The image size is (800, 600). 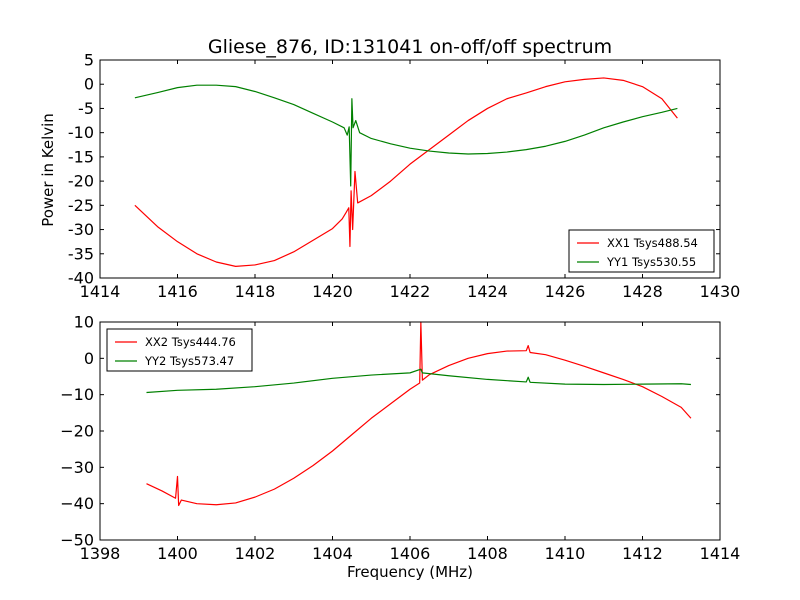 What do you see at coordinates (86, 108) in the screenshot?
I see `y-tick-label: -5` at bounding box center [86, 108].